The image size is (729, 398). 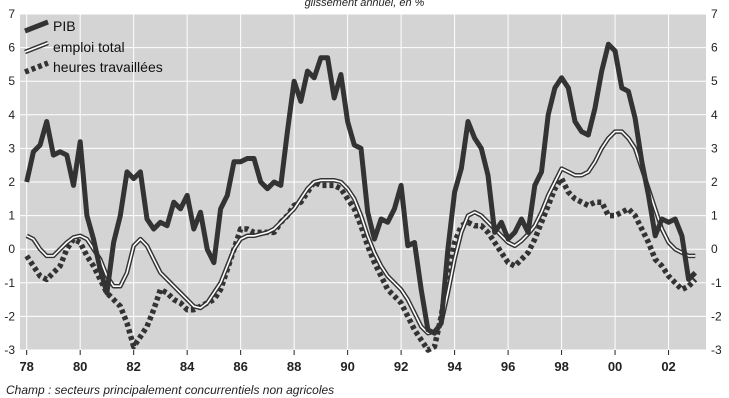 What do you see at coordinates (11, 48) in the screenshot?
I see `y-tick-label-left: 6` at bounding box center [11, 48].